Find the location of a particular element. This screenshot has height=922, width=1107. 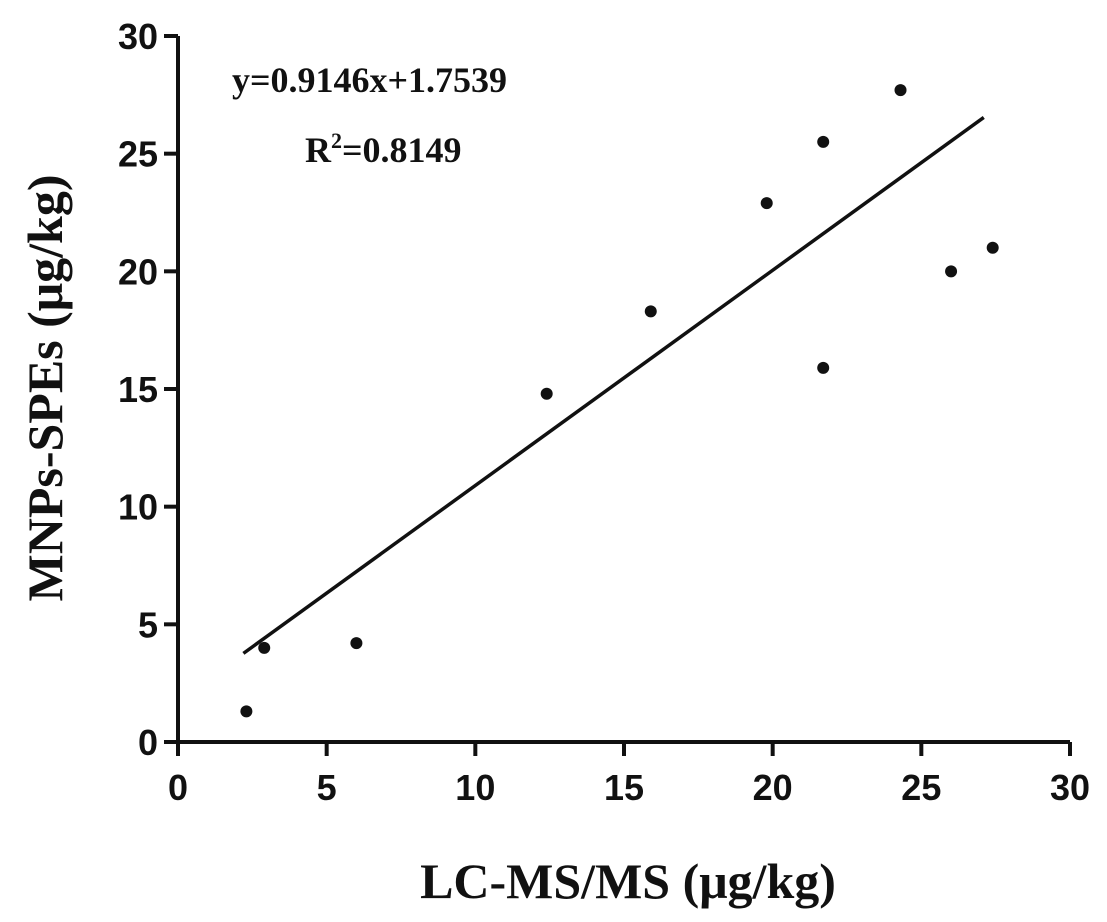

y-tick-label: 30 is located at coordinates (138, 36).